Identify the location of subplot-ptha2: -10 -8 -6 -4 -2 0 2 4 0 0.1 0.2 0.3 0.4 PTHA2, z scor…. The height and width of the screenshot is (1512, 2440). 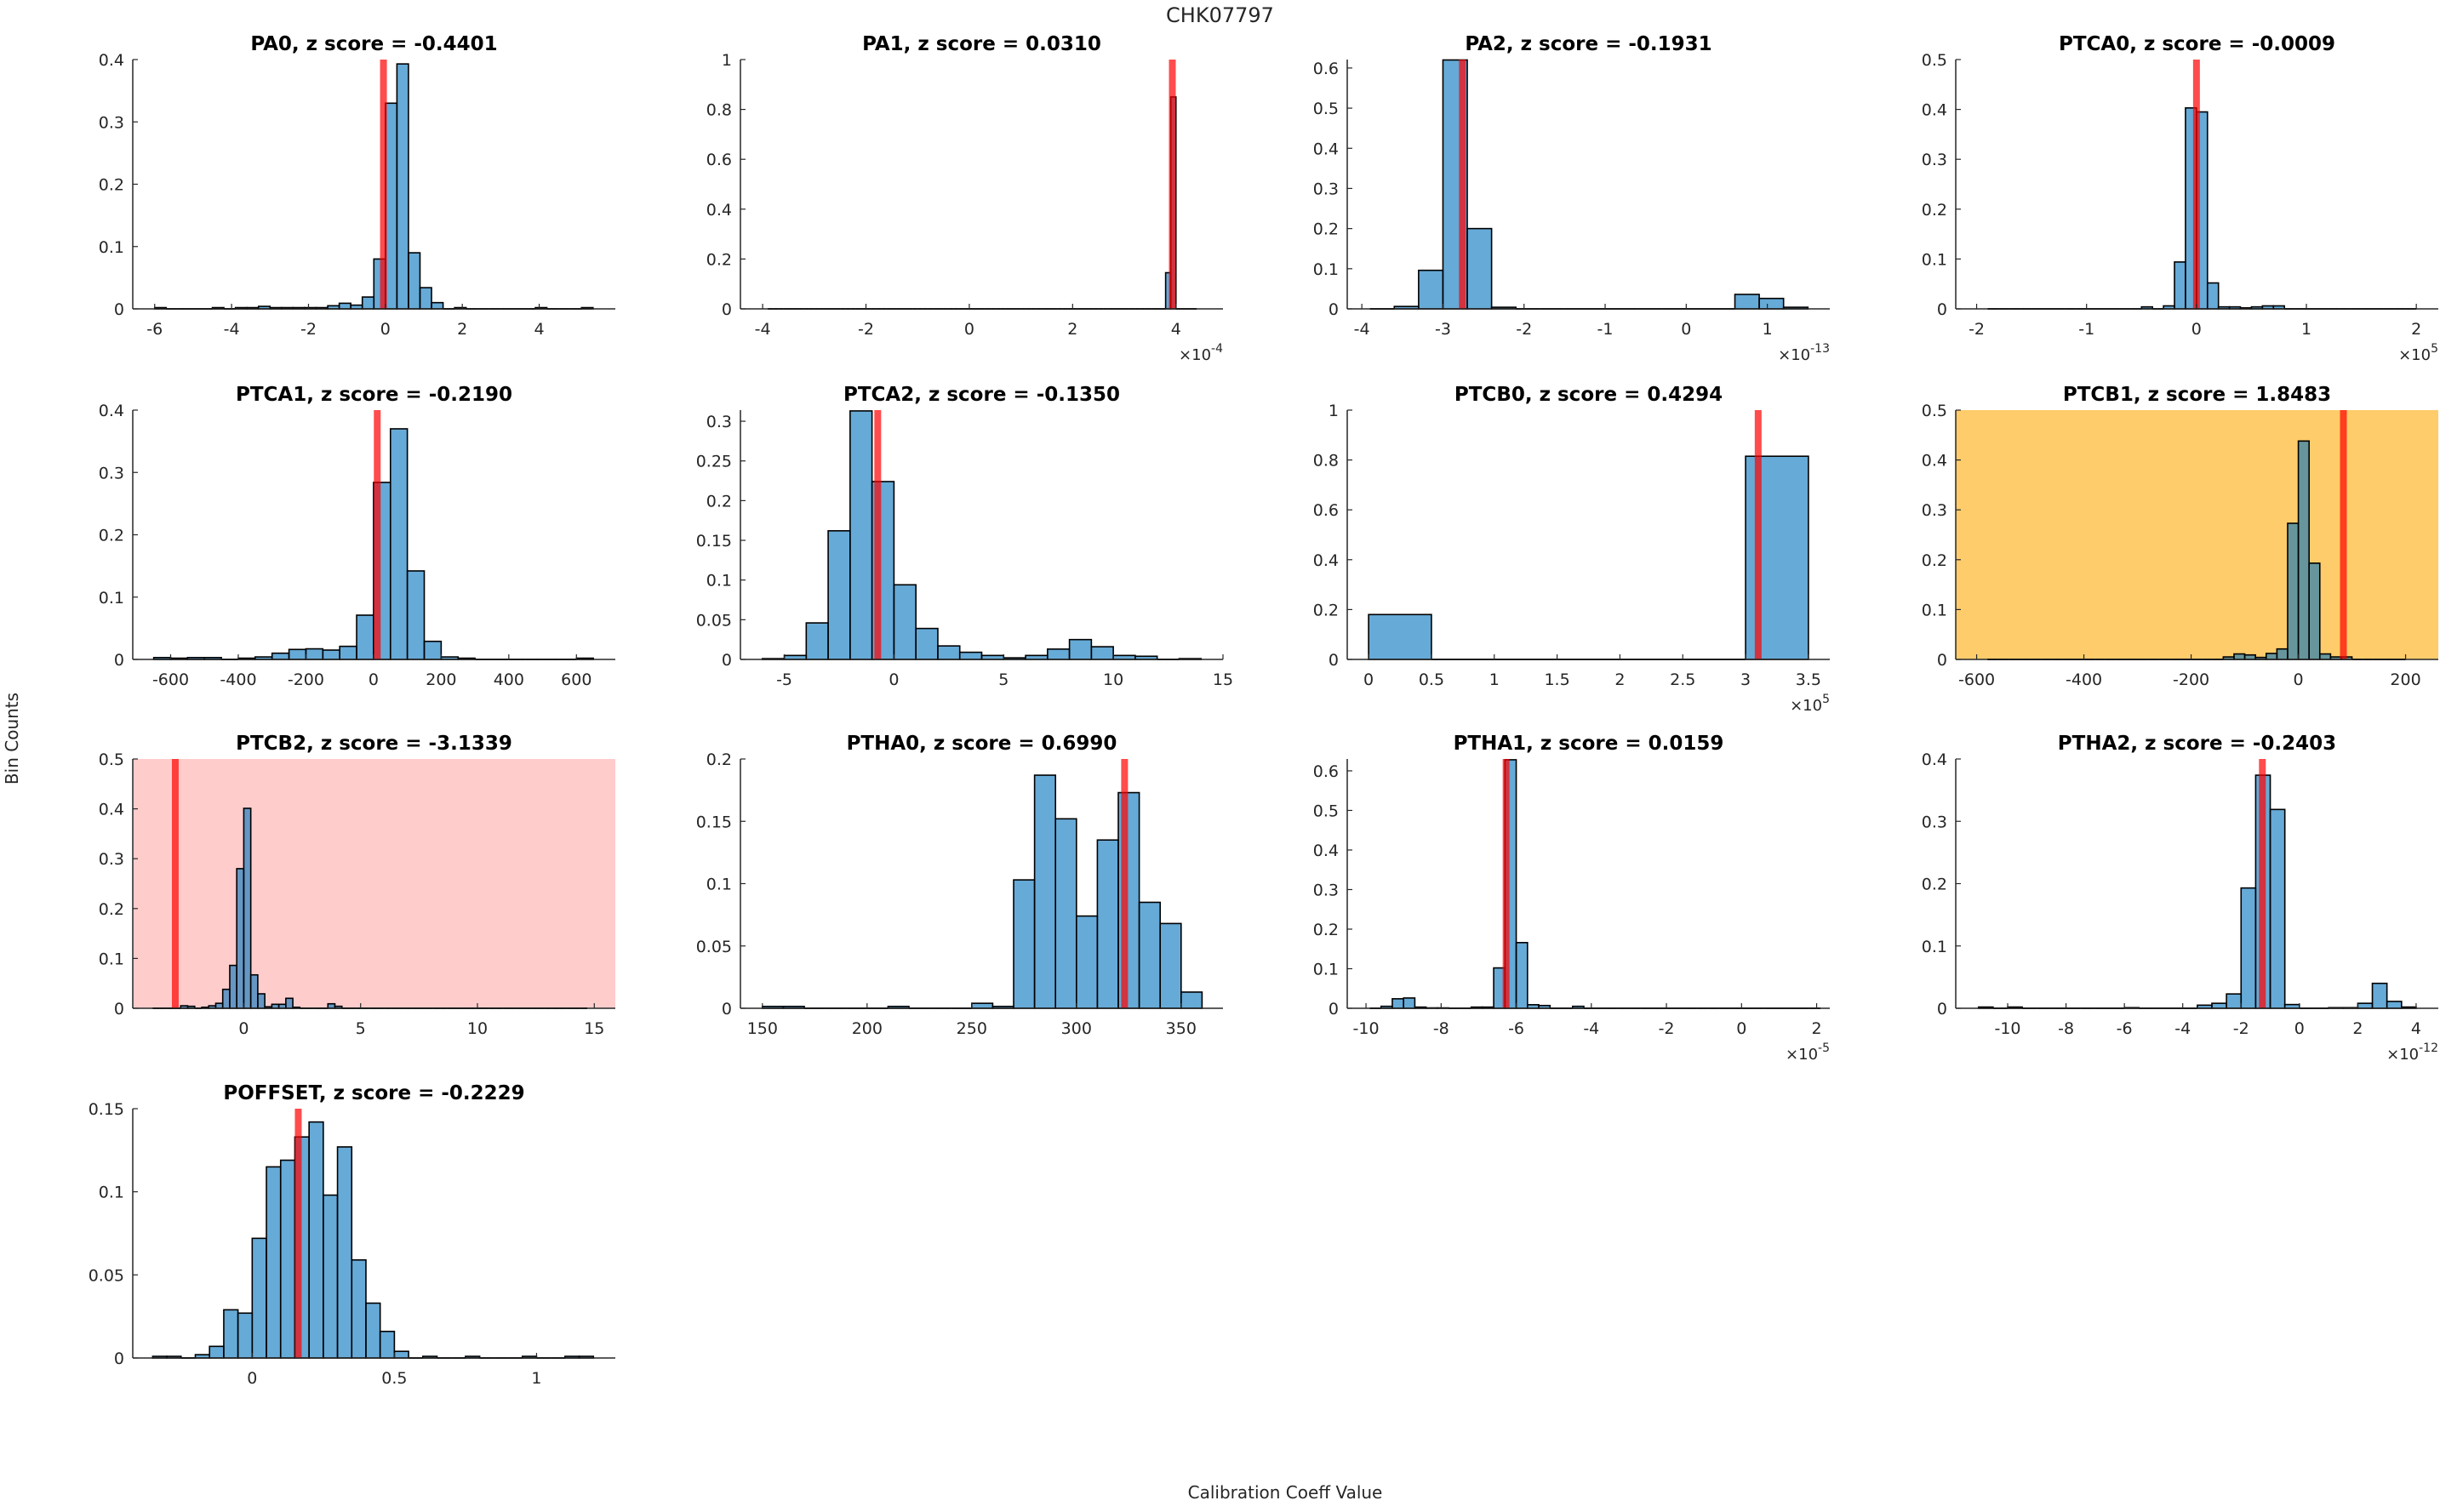
(2180, 898).